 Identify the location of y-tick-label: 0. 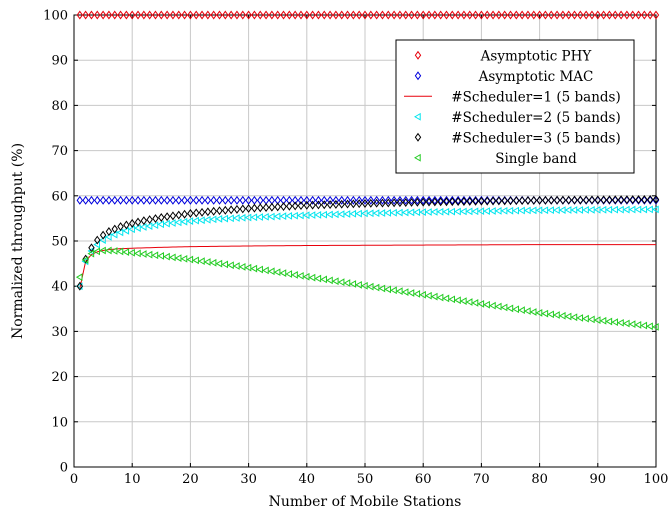
(64, 468).